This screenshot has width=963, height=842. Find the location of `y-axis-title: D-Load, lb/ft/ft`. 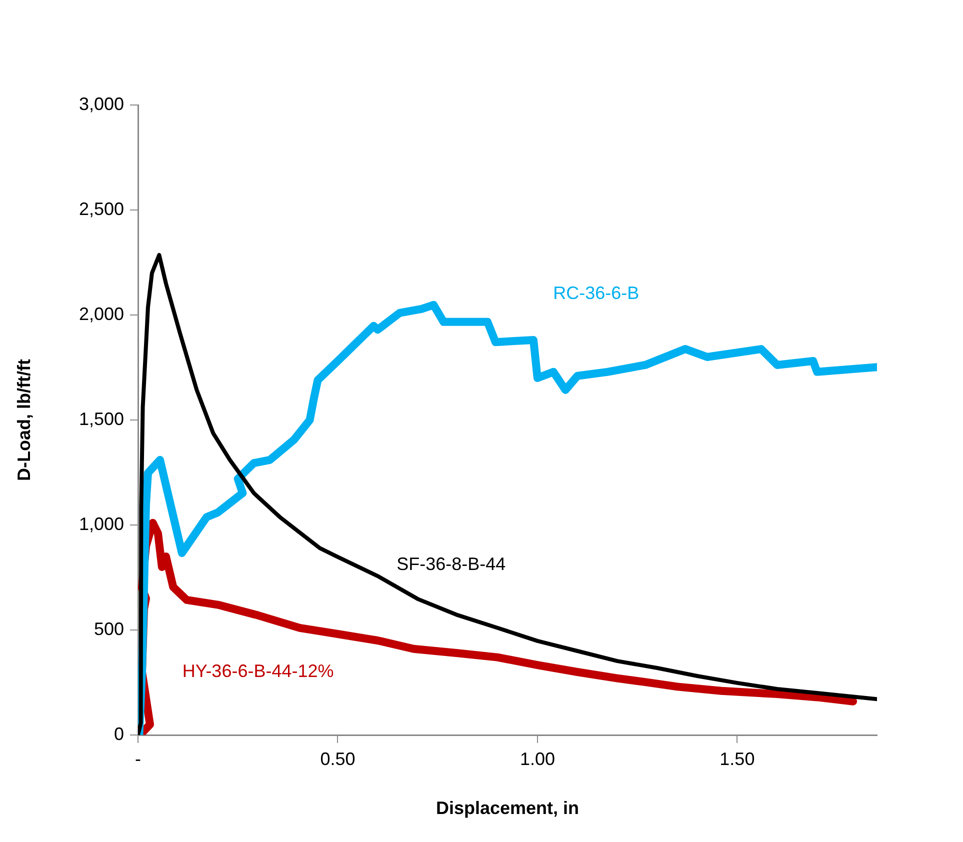

y-axis-title: D-Load, lb/ft/ft is located at coordinates (24, 420).